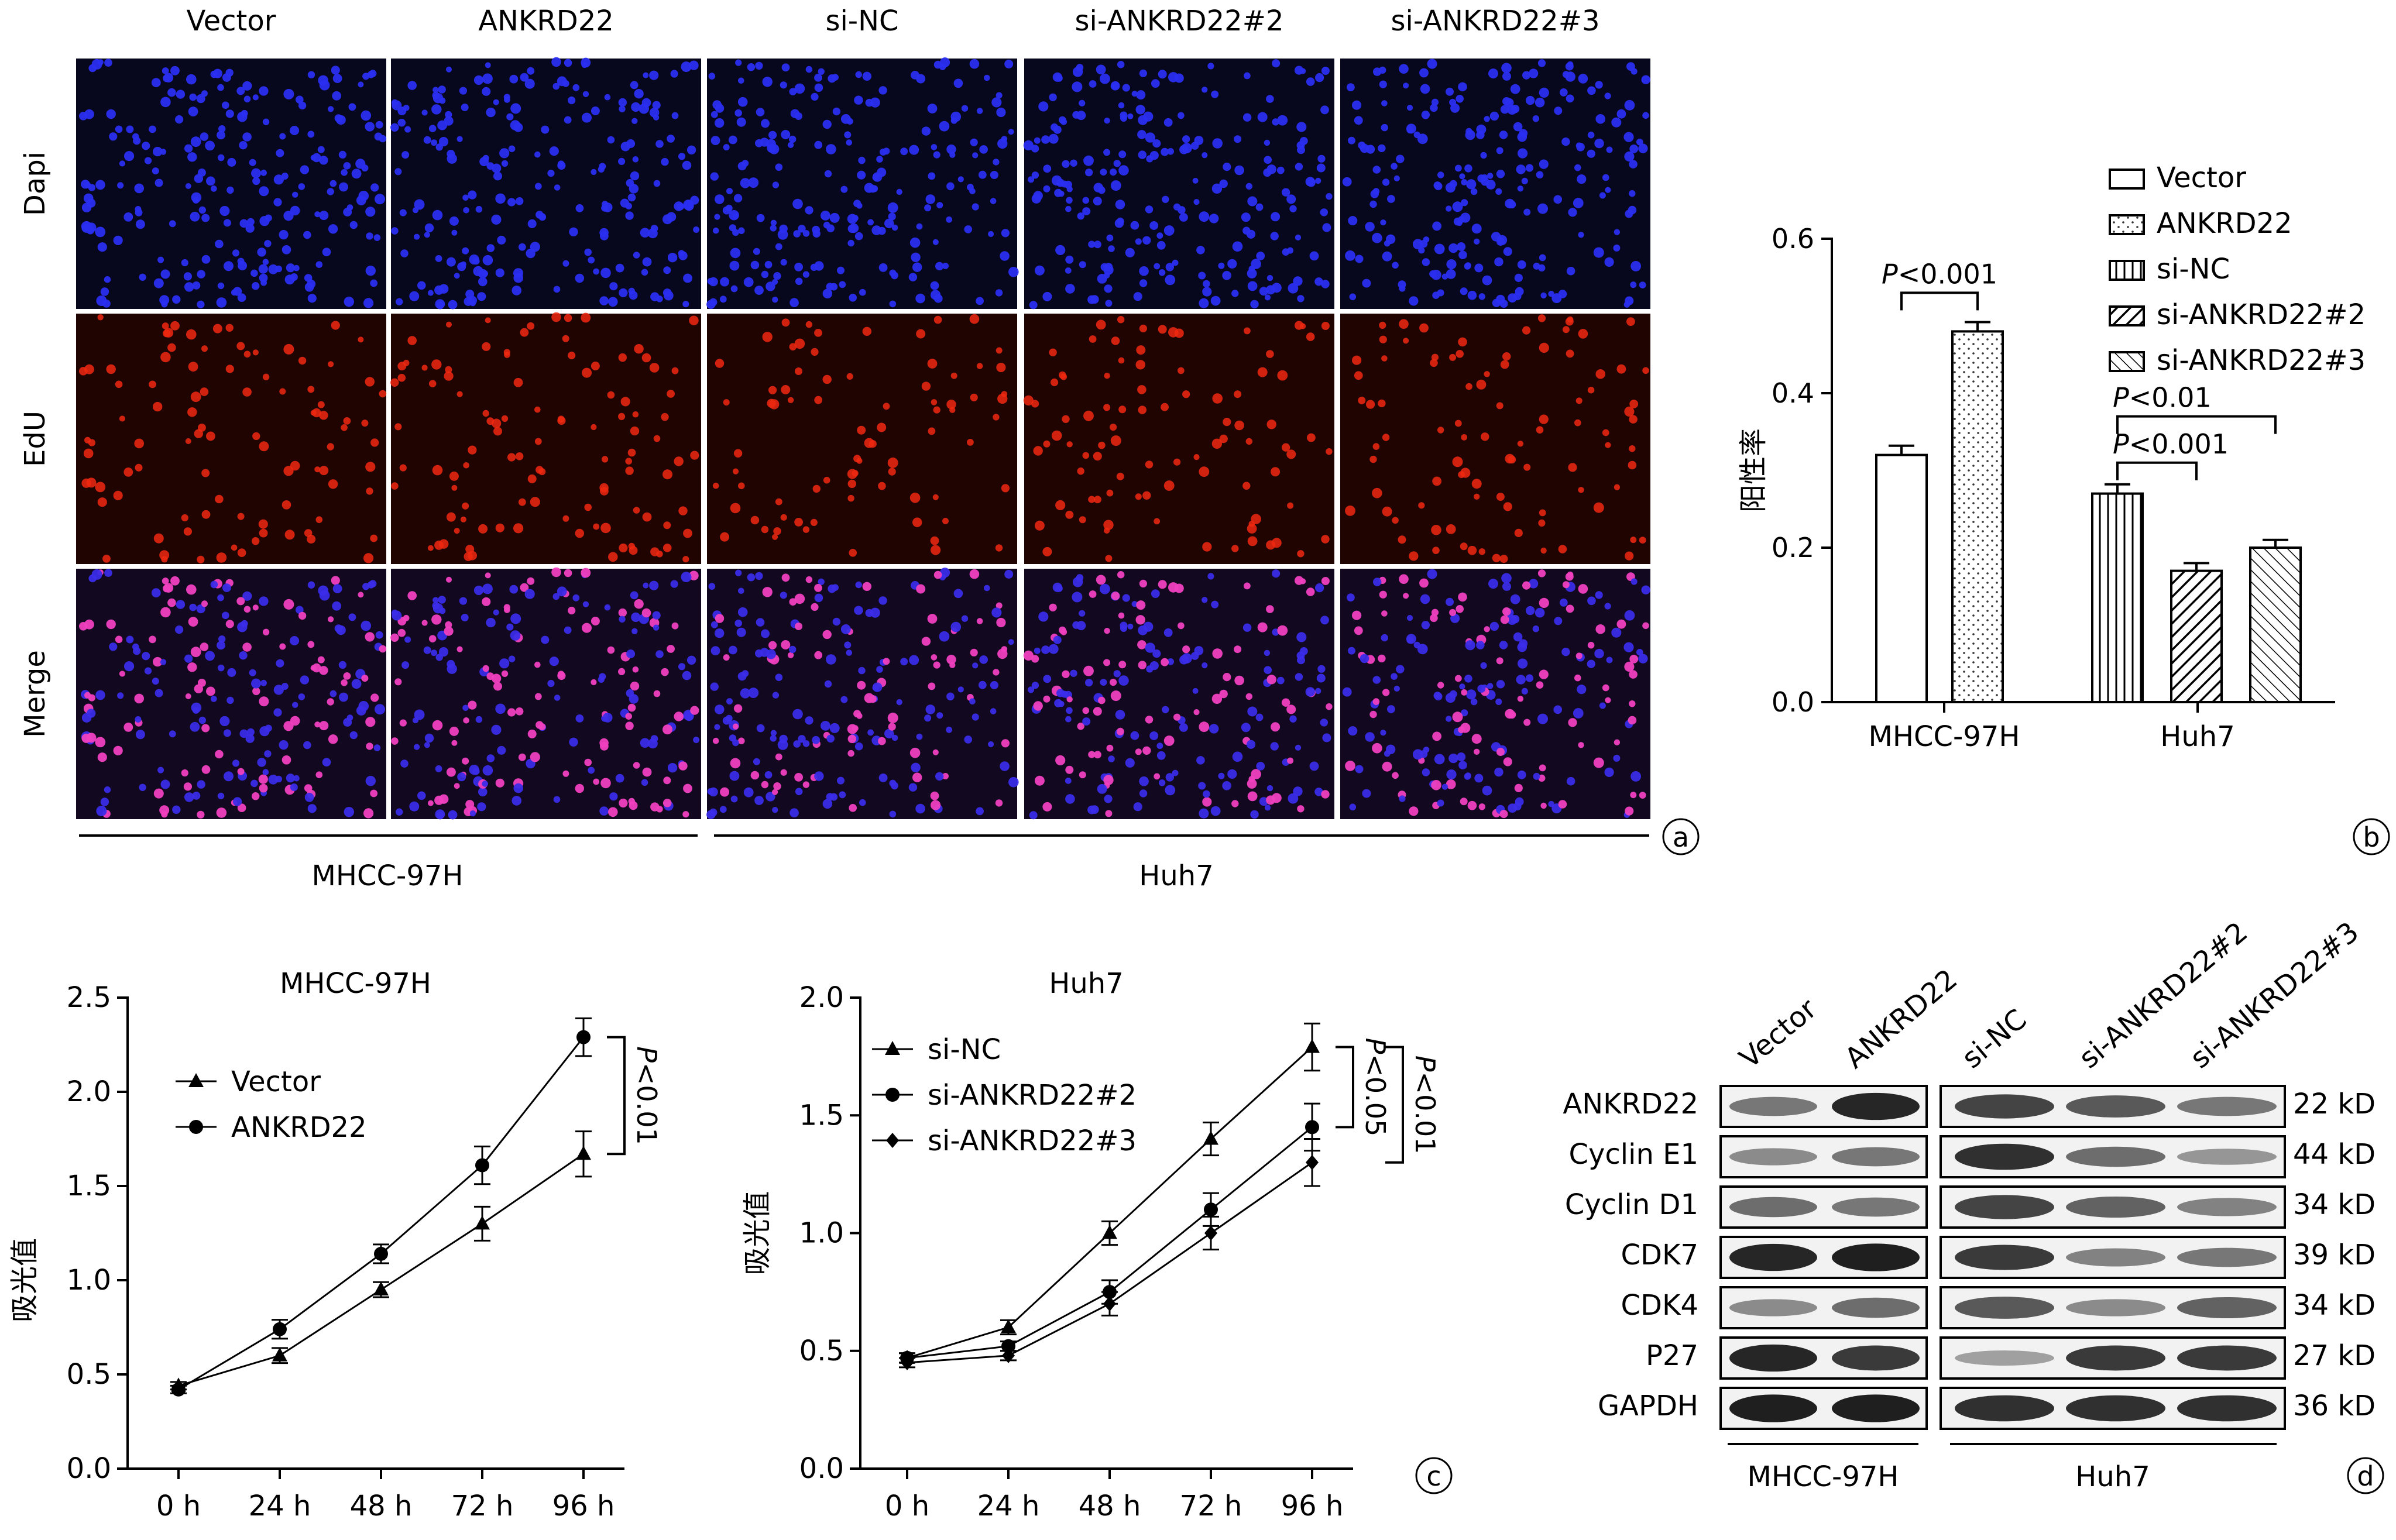 The image size is (2396, 1540). Describe the element at coordinates (2261, 360) in the screenshot. I see `legend-label-si-ankrd22-3: si-ANKRD22#3` at that location.